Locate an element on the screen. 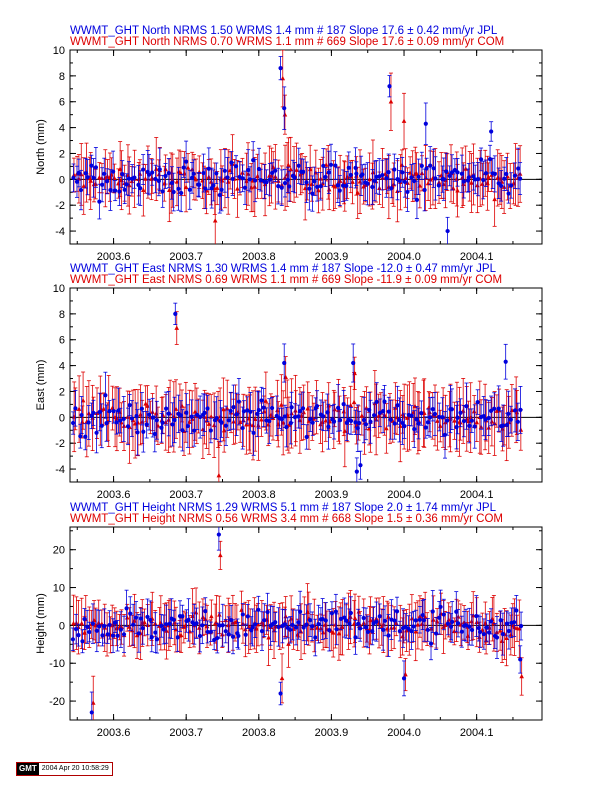  y-tick-label: 0 is located at coordinates (62, 180).